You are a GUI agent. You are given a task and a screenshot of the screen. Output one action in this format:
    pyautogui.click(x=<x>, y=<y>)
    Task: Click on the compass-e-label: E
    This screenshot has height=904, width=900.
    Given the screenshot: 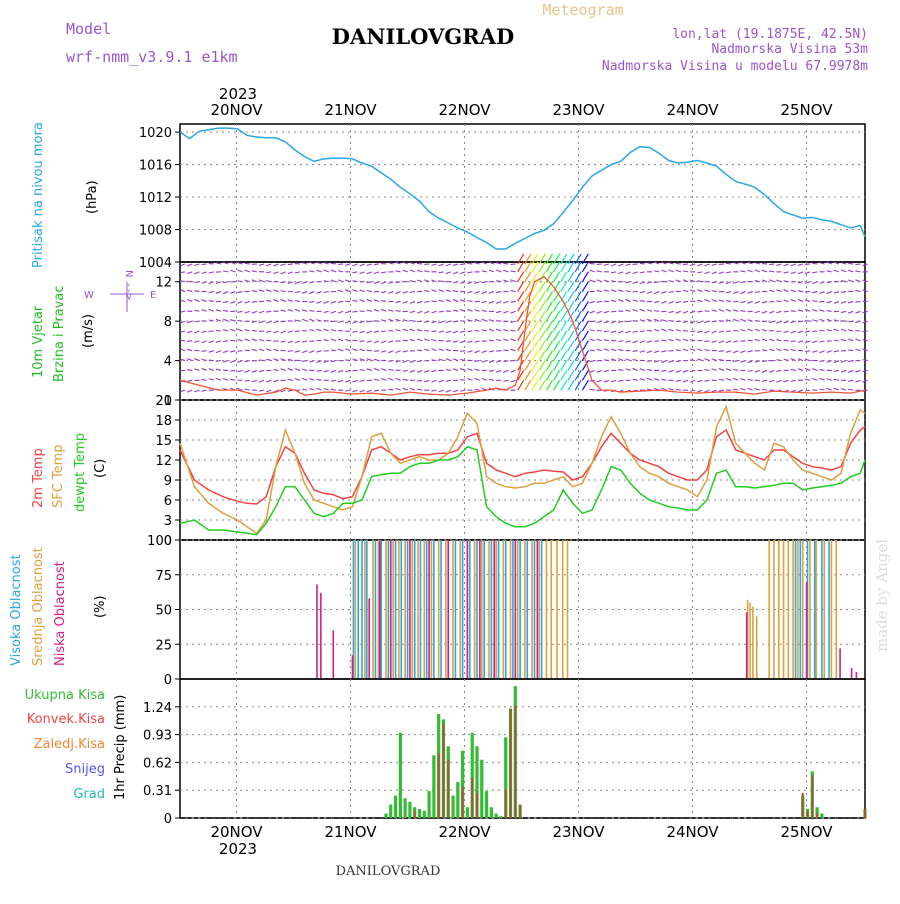 What is the action you would take?
    pyautogui.click(x=153, y=295)
    